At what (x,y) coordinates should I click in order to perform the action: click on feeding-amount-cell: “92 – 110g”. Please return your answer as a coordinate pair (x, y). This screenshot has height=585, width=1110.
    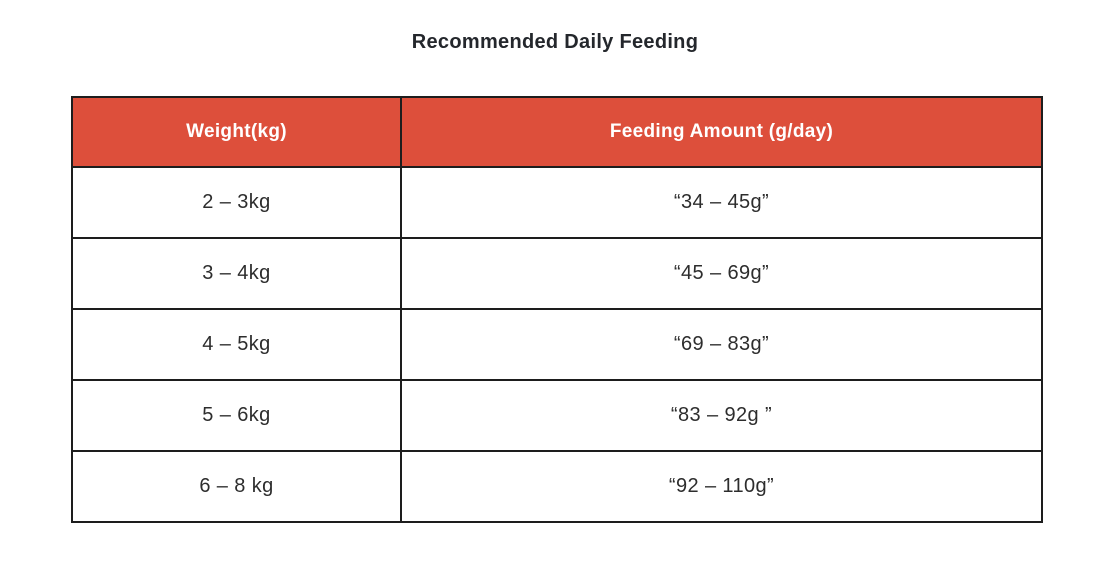
    Looking at the image, I should click on (721, 486).